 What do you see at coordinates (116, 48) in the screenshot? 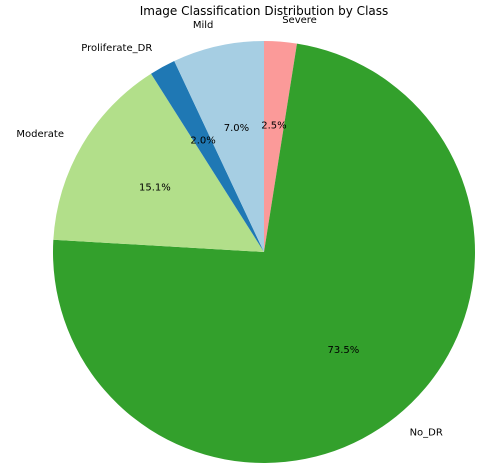
I see `slice-label-proliferate-dr: Proliferate_DR` at bounding box center [116, 48].